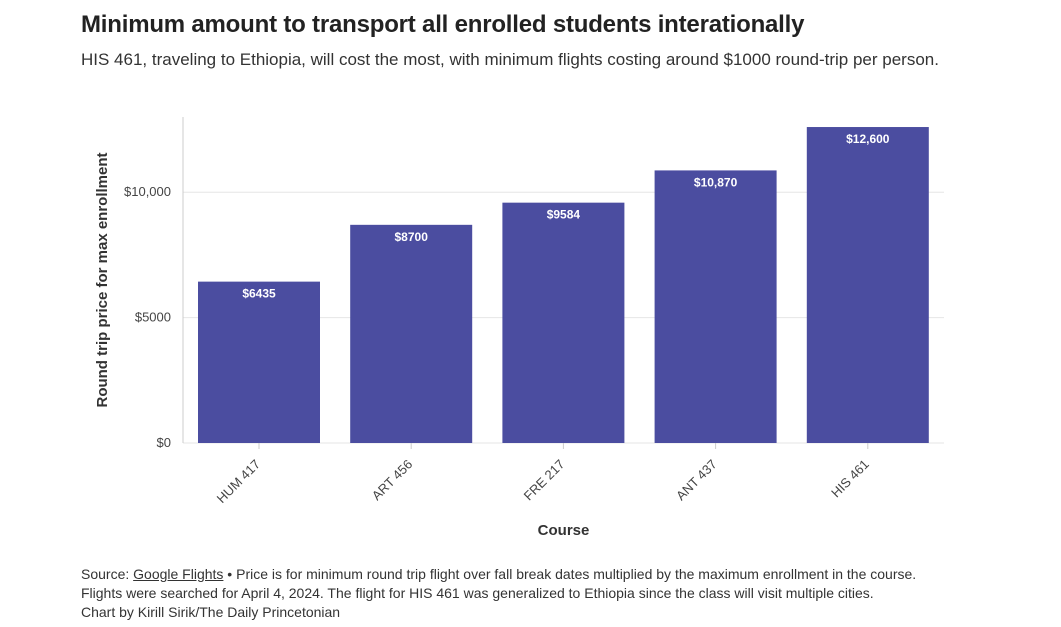 The height and width of the screenshot is (627, 1061). Describe the element at coordinates (178, 574) in the screenshot. I see `source-link: Google Flights` at that location.